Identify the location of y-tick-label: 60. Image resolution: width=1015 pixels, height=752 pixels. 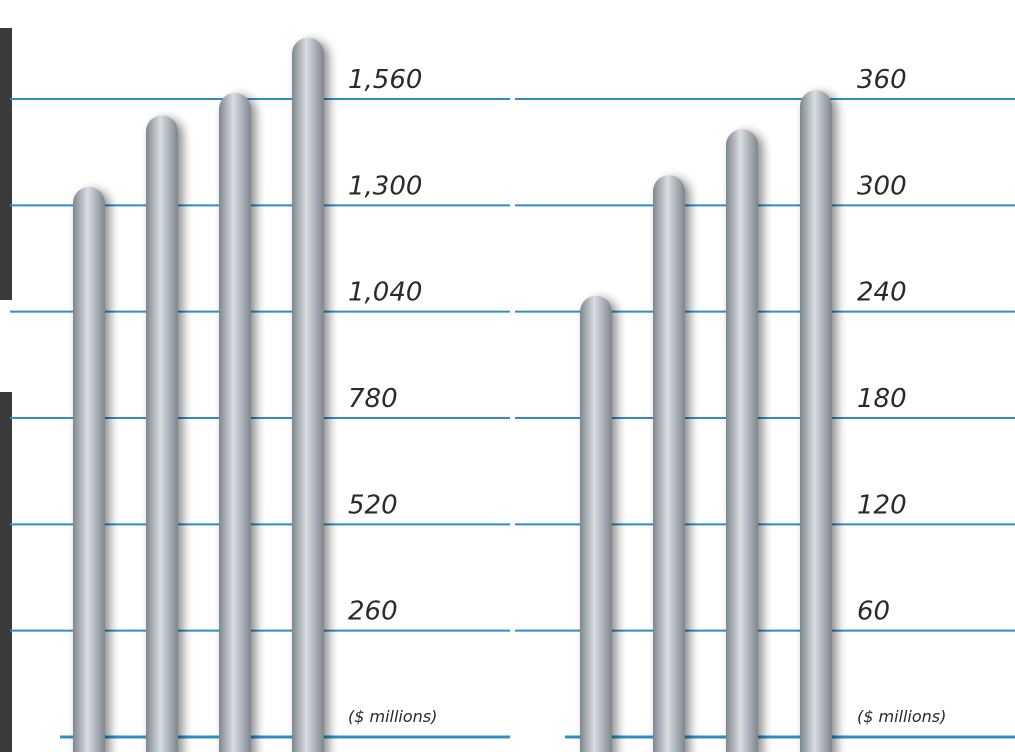
(873, 612).